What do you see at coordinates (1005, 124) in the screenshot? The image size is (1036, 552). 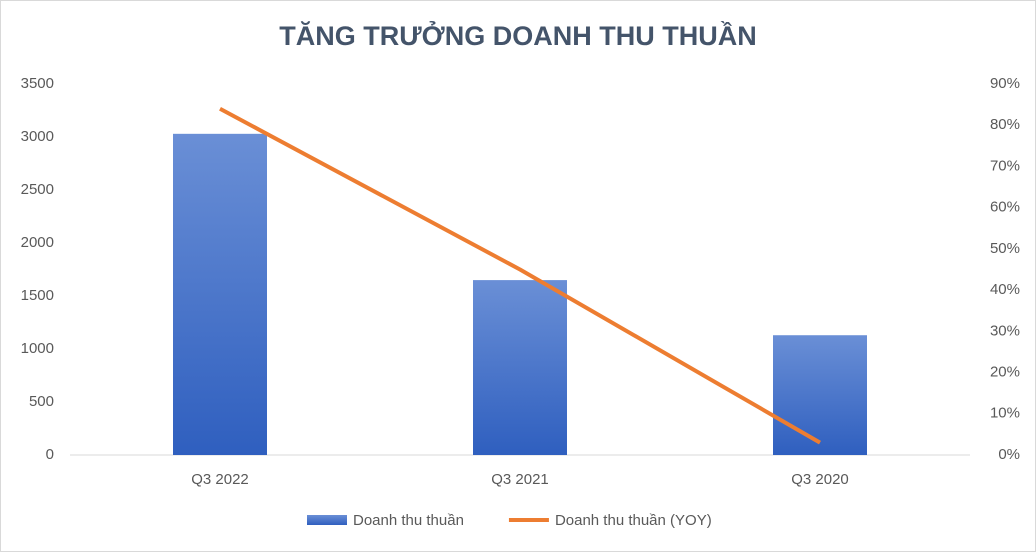 I see `y2-tick-label: 80%` at bounding box center [1005, 124].